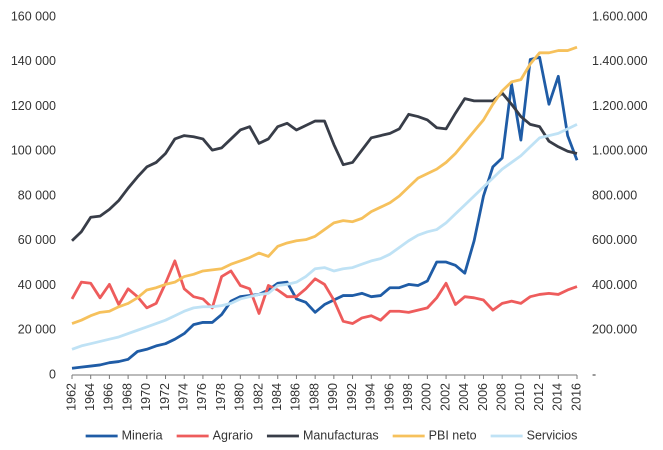 This screenshot has width=663, height=450. What do you see at coordinates (501, 397) in the screenshot?
I see `x-tick-label: 2008` at bounding box center [501, 397].